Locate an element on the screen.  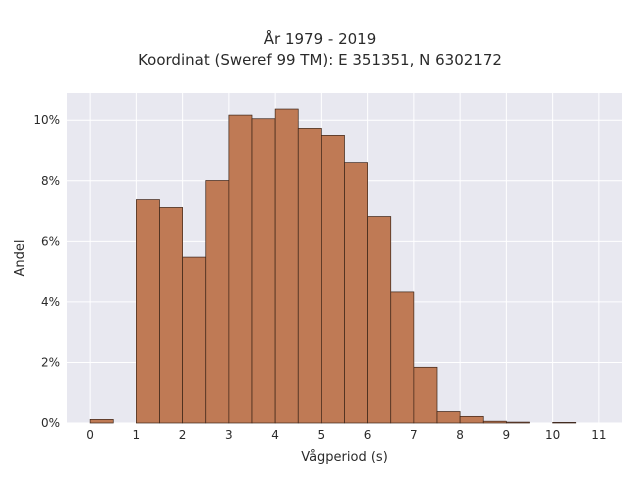
x-tick-label: 4 is located at coordinates (275, 435).